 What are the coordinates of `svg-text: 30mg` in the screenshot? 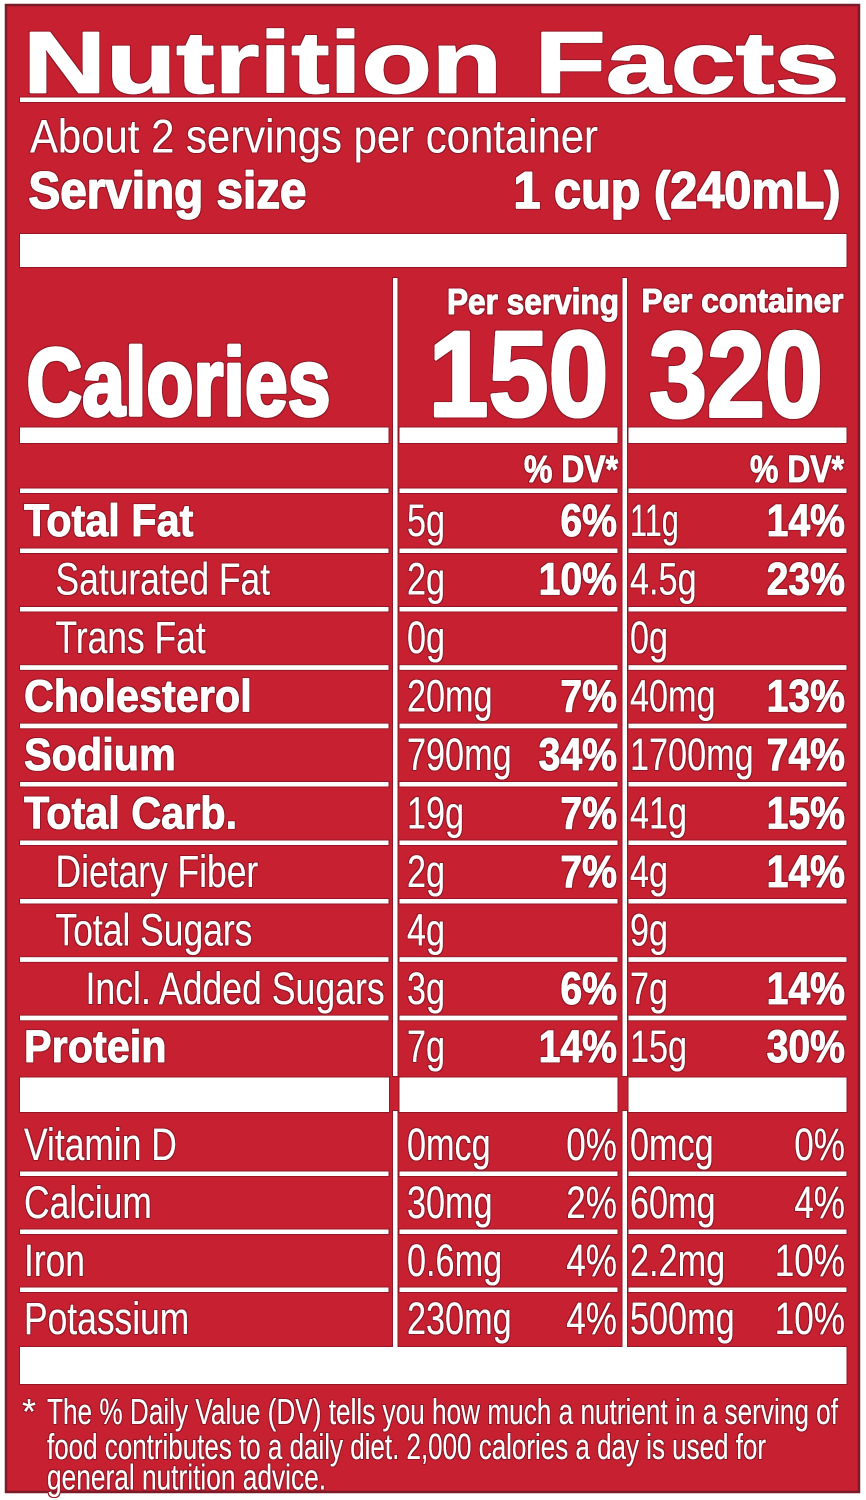 It's located at (450, 1202).